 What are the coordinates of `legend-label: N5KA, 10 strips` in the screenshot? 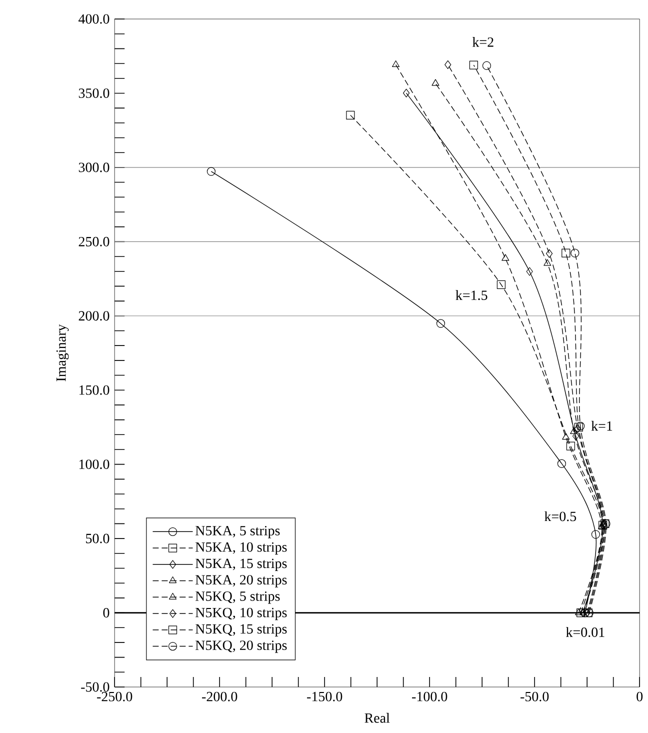 It's located at (241, 548).